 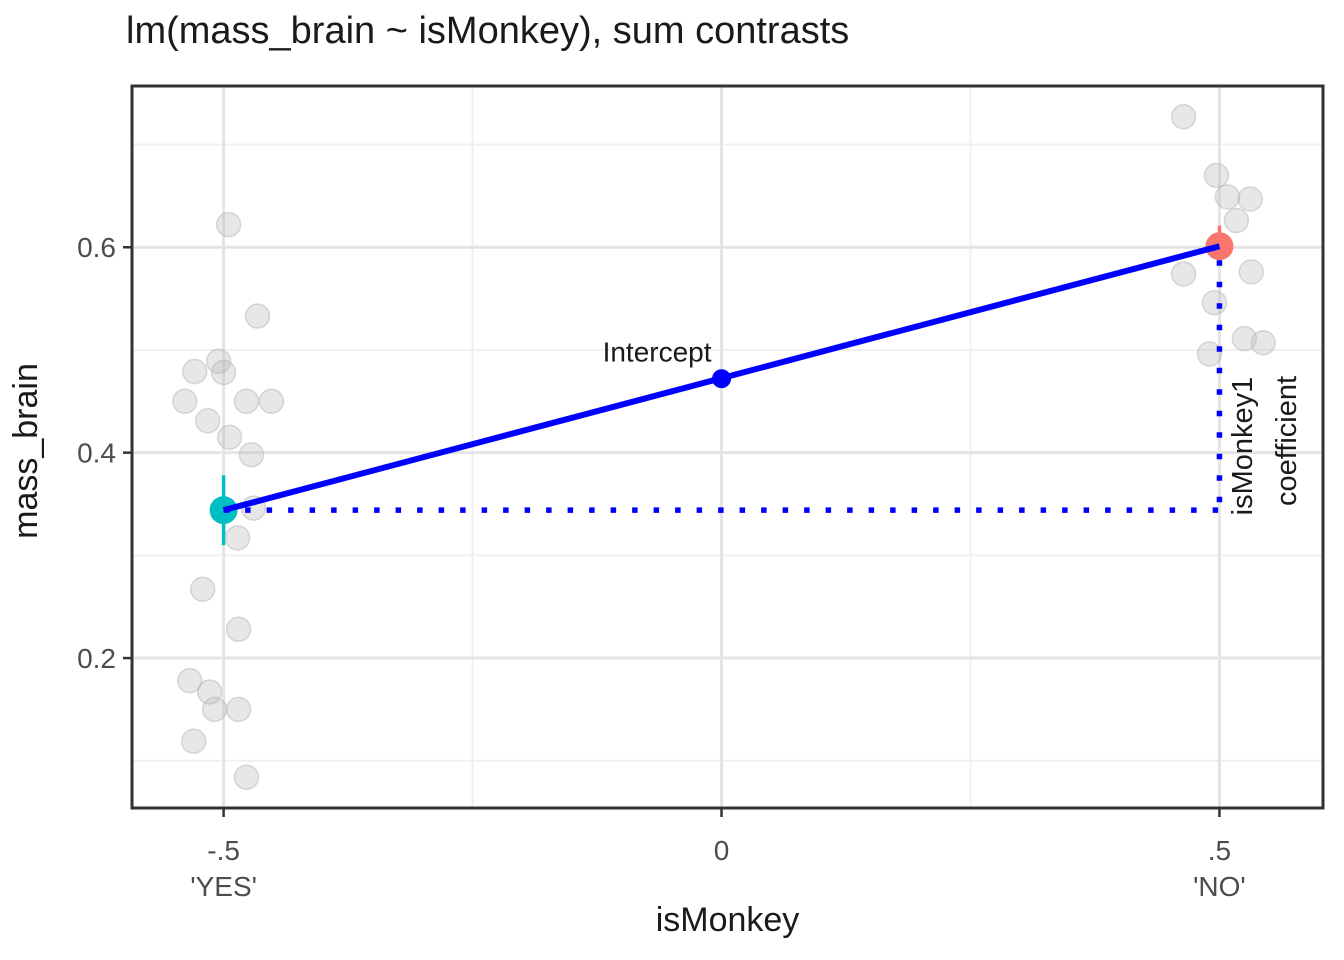 What do you see at coordinates (96, 453) in the screenshot?
I see `y-tick-label: 0.4` at bounding box center [96, 453].